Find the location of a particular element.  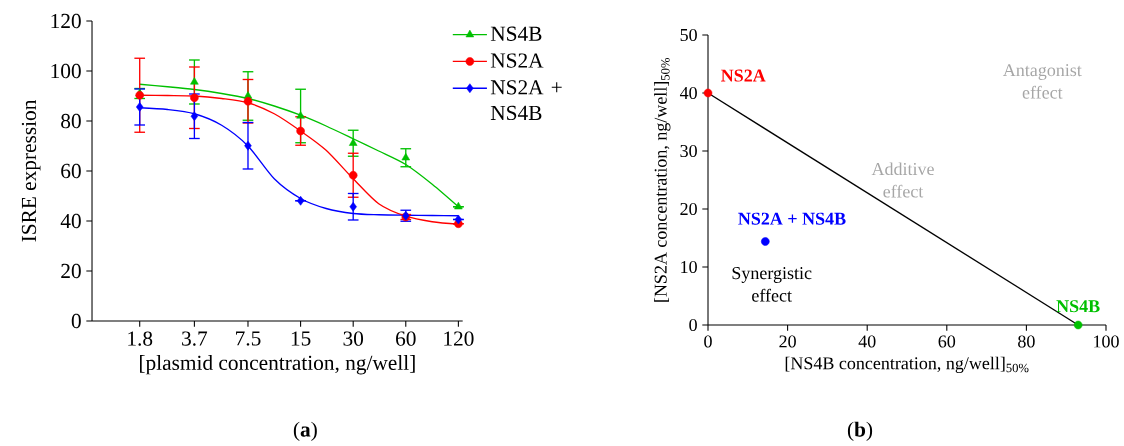

x-tick-label: 120 is located at coordinates (459, 338).